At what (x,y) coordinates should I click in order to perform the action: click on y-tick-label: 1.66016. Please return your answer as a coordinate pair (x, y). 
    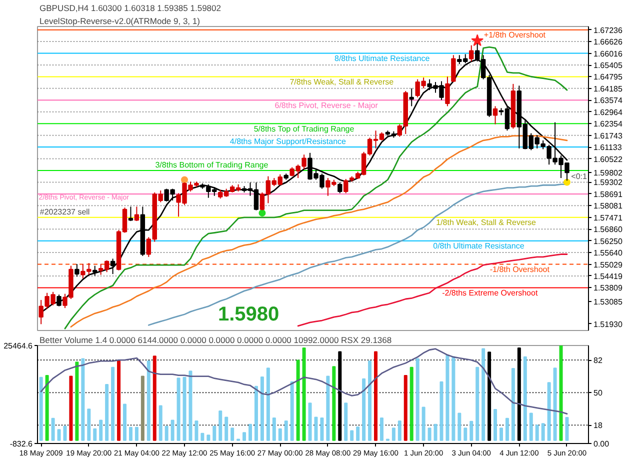
    Looking at the image, I should click on (608, 53).